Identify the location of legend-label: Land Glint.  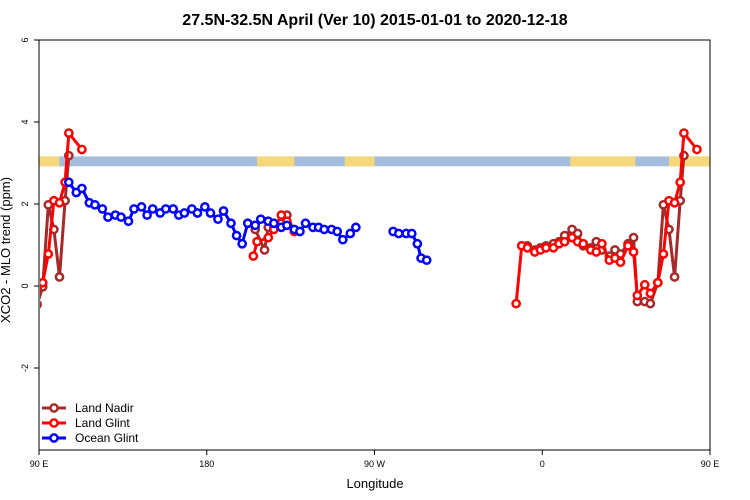
(102, 423).